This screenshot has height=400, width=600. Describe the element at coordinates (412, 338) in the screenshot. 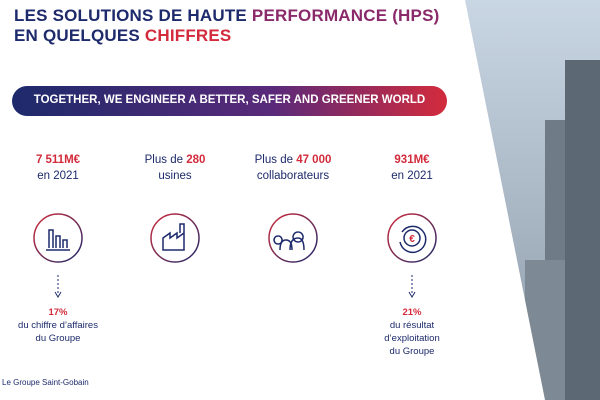

I see `note-line: d’exploitation` at that location.